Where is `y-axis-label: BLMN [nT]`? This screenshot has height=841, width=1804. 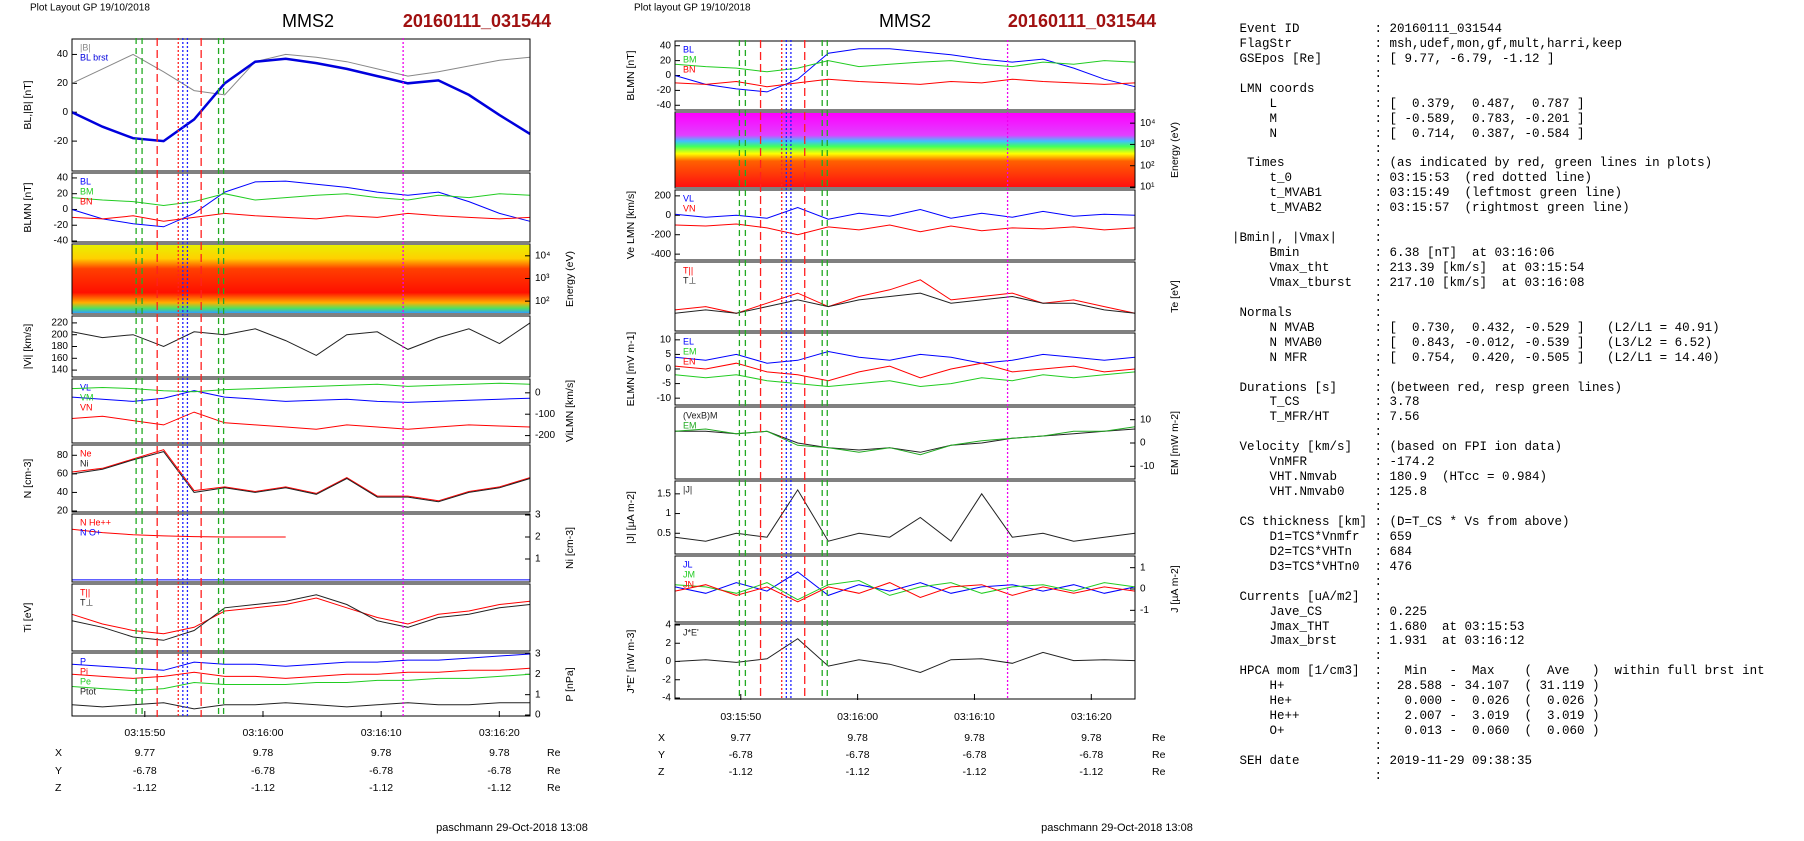
y-axis-label: BLMN [nT] is located at coordinates (28, 207).